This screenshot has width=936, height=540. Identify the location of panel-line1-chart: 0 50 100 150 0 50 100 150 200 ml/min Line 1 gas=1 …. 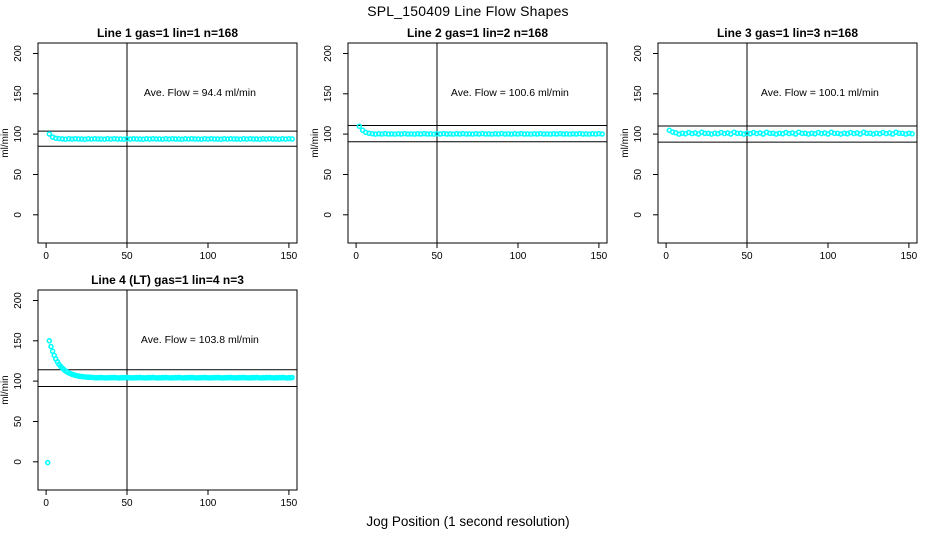
(149, 144).